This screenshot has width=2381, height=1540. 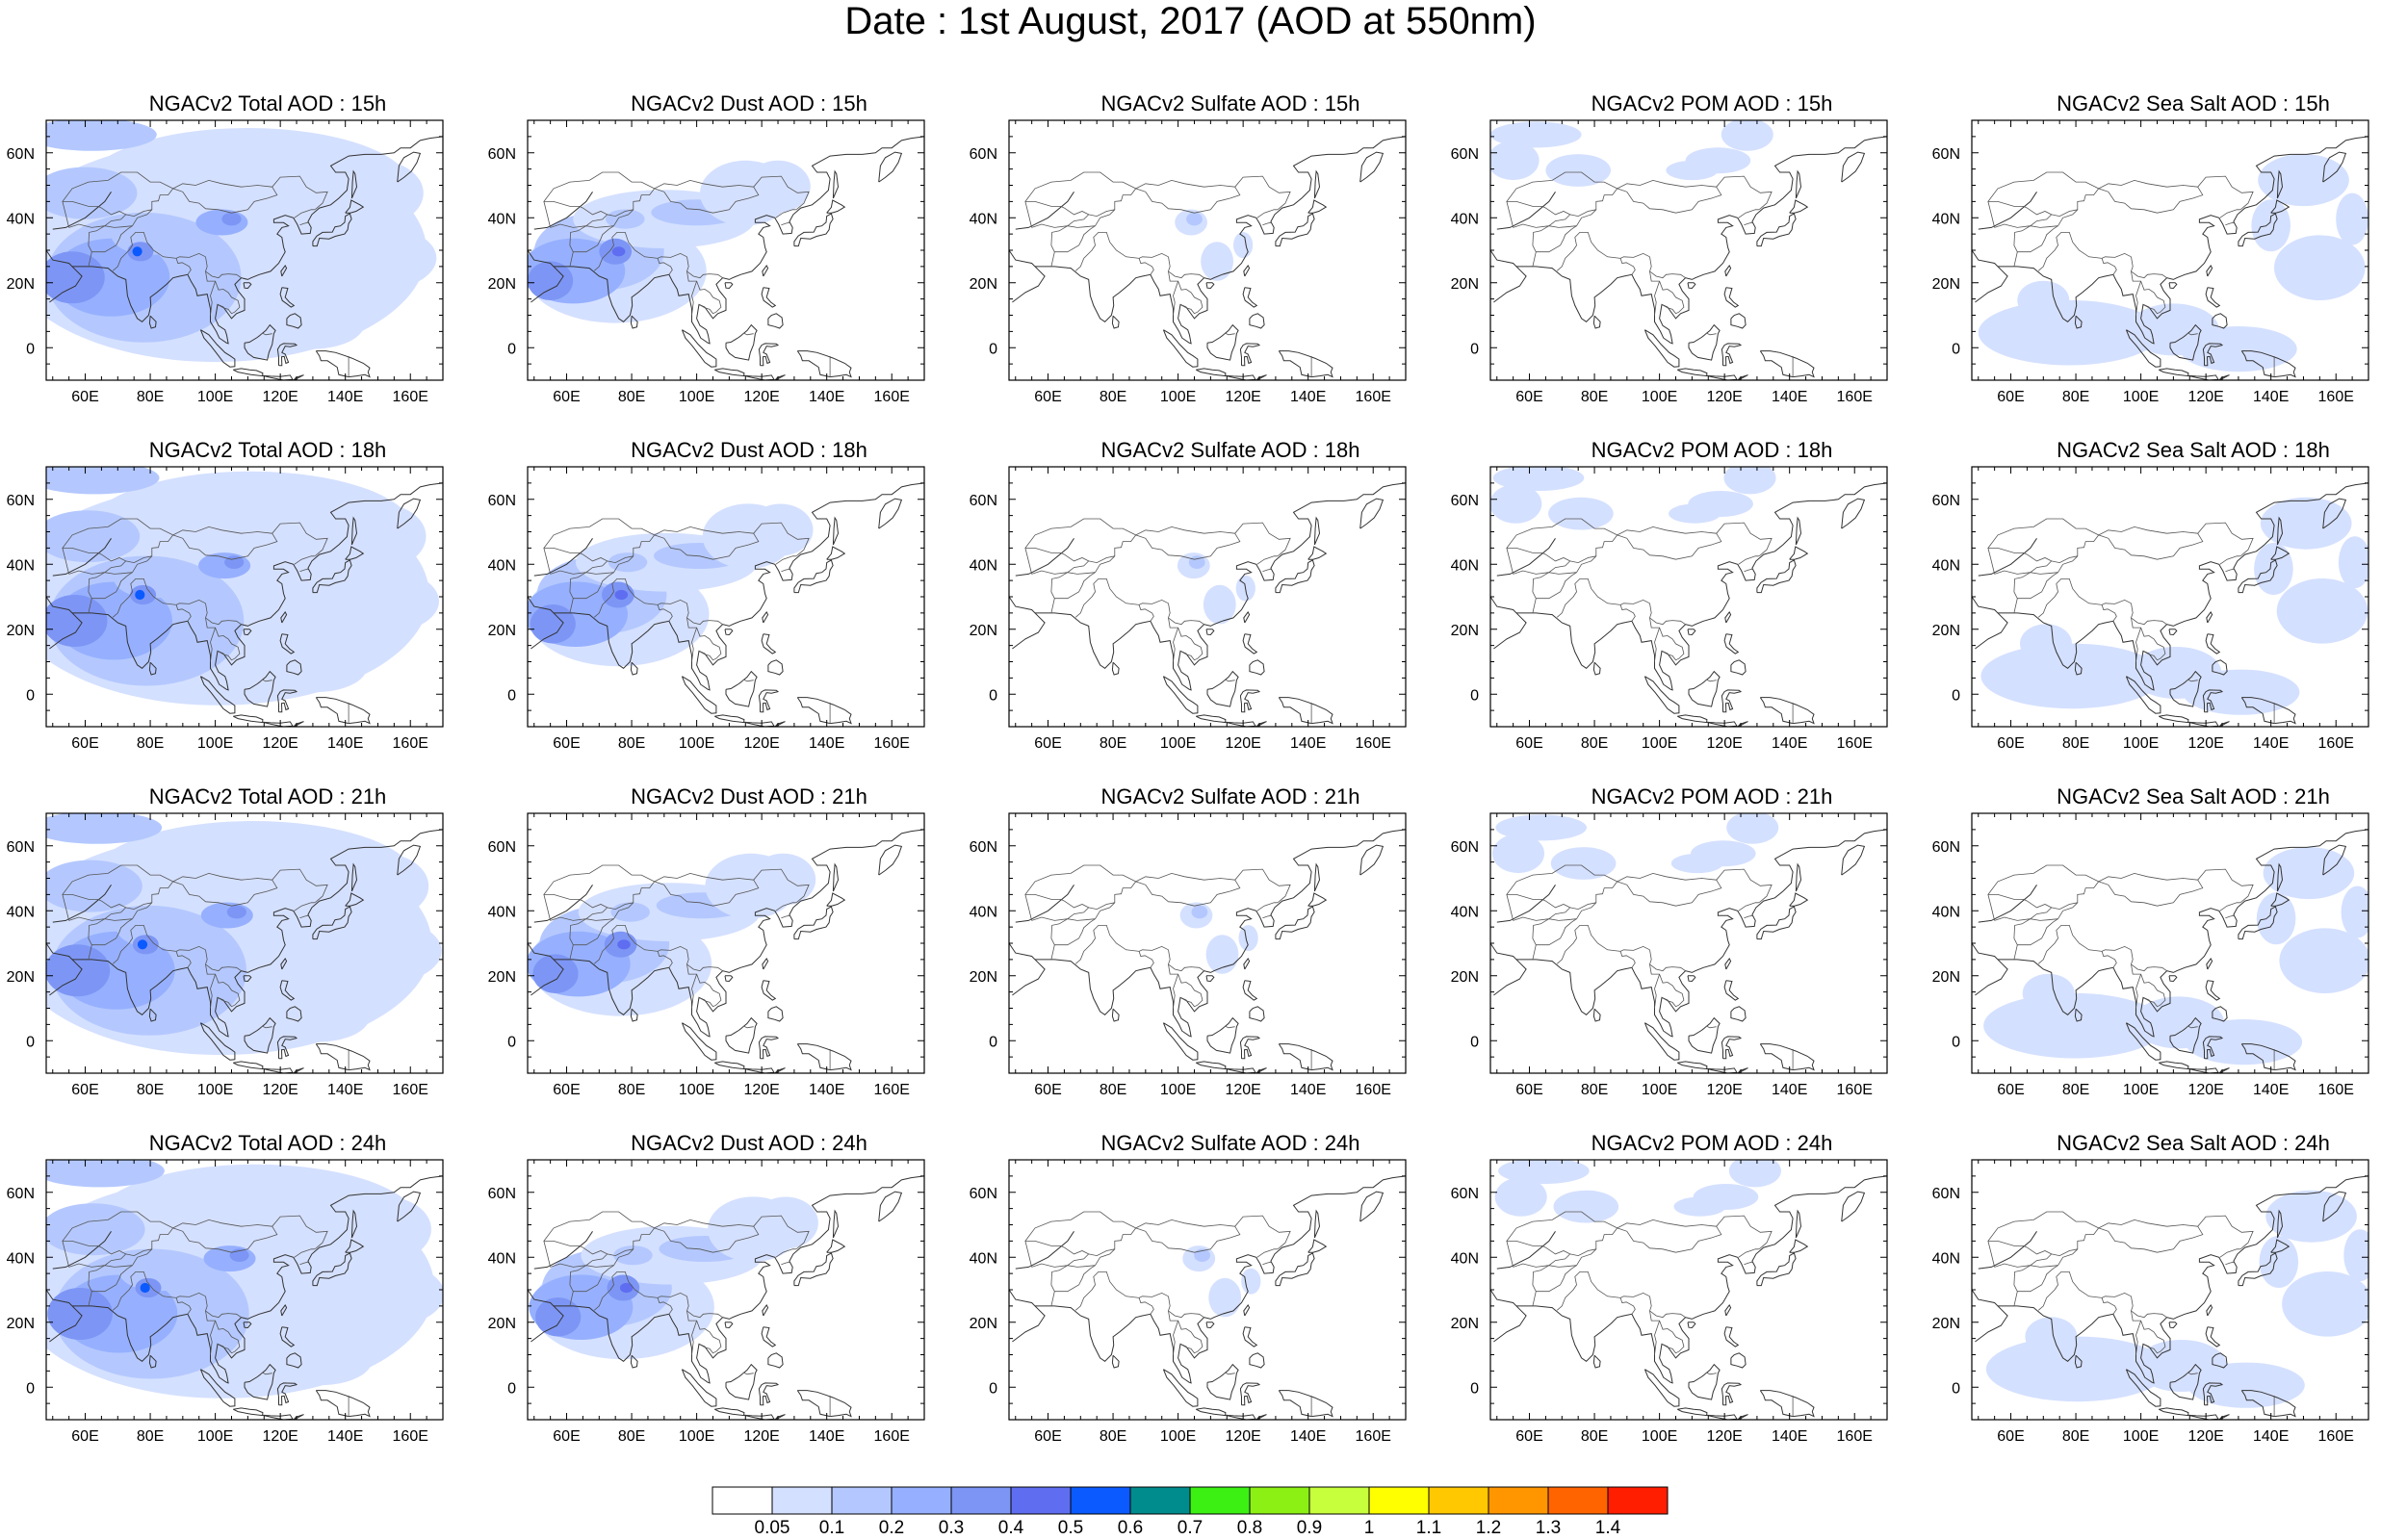 What do you see at coordinates (2170, 943) in the screenshot?
I see `axis-ticks` at bounding box center [2170, 943].